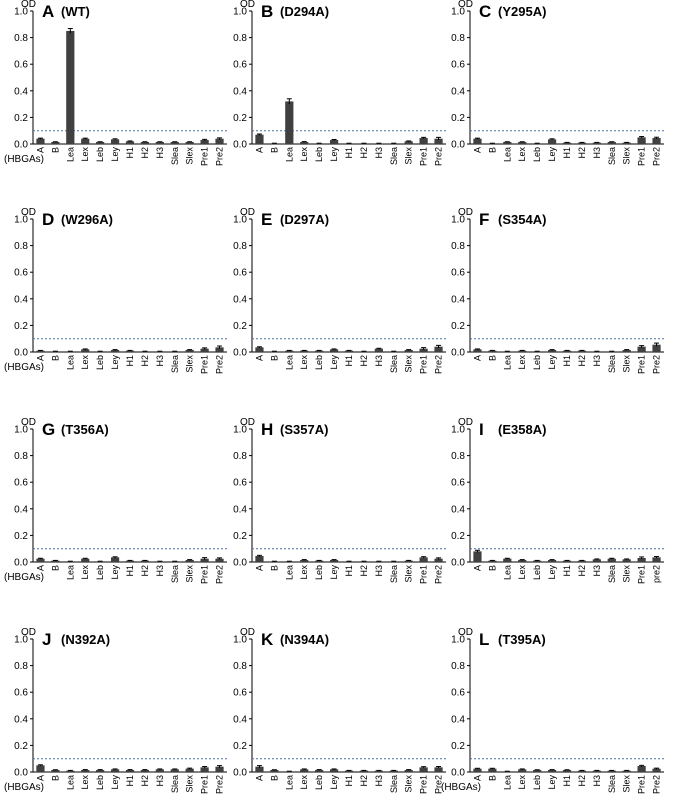  What do you see at coordinates (657, 574) in the screenshot?
I see `x-tick-label: pre2` at bounding box center [657, 574].